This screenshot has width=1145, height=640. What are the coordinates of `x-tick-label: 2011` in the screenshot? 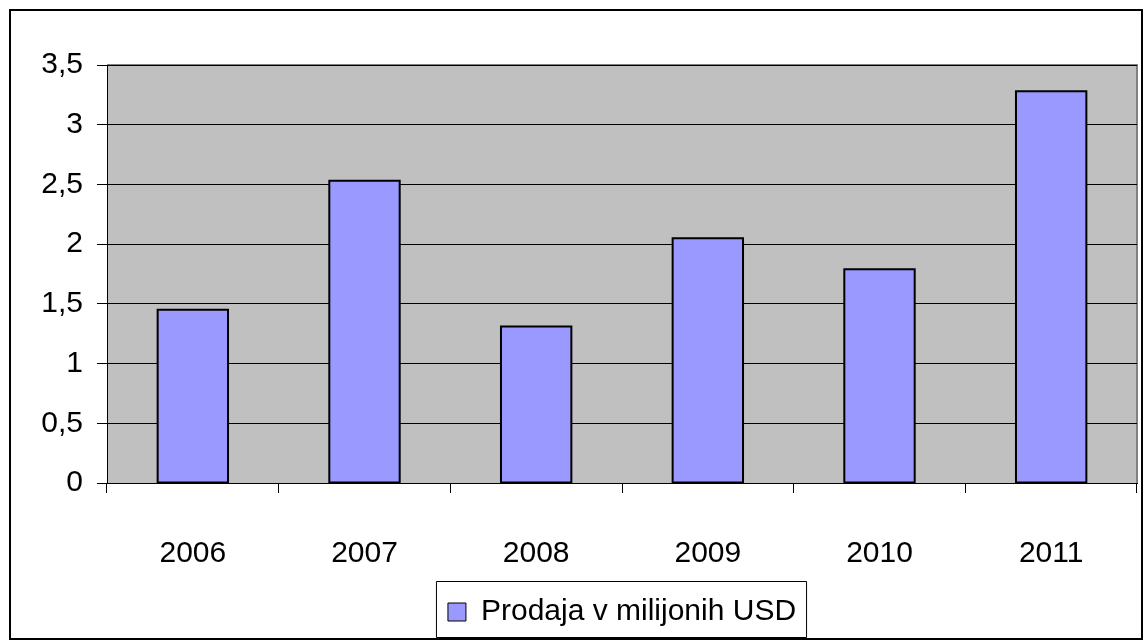 It's located at (1051, 552).